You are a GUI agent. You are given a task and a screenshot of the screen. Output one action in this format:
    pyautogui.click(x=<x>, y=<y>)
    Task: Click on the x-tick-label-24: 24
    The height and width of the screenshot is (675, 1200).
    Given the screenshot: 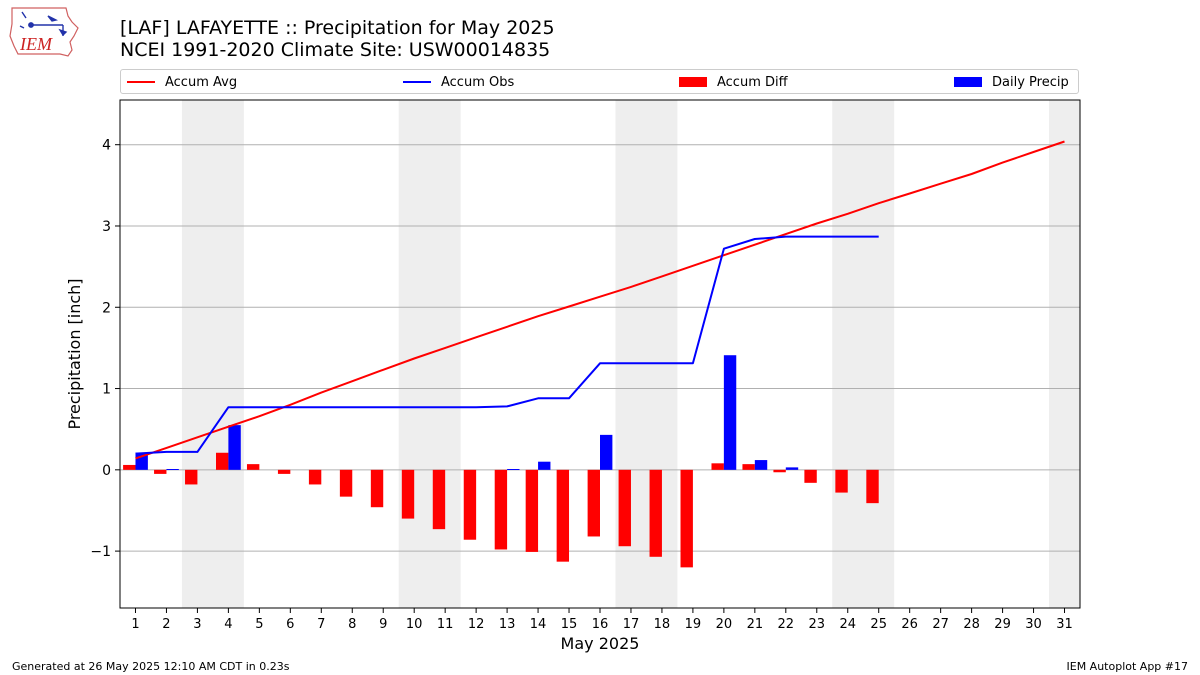 What is the action you would take?
    pyautogui.click(x=847, y=624)
    